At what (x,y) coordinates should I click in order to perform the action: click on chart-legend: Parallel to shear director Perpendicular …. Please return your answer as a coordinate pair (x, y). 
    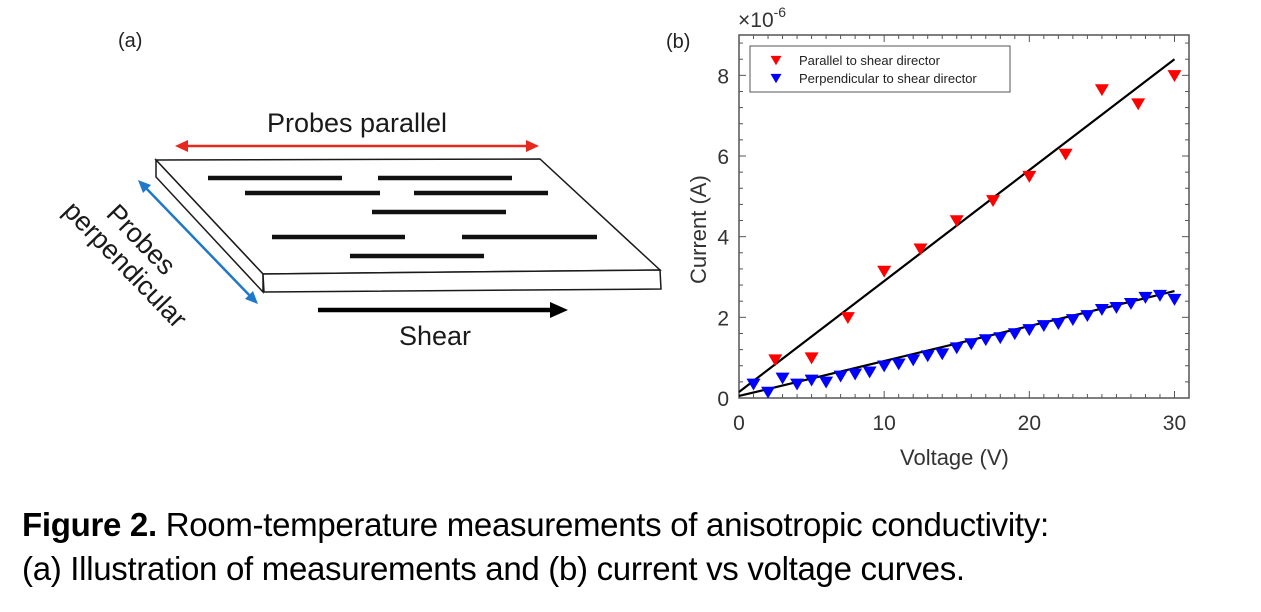
    Looking at the image, I should click on (880, 69).